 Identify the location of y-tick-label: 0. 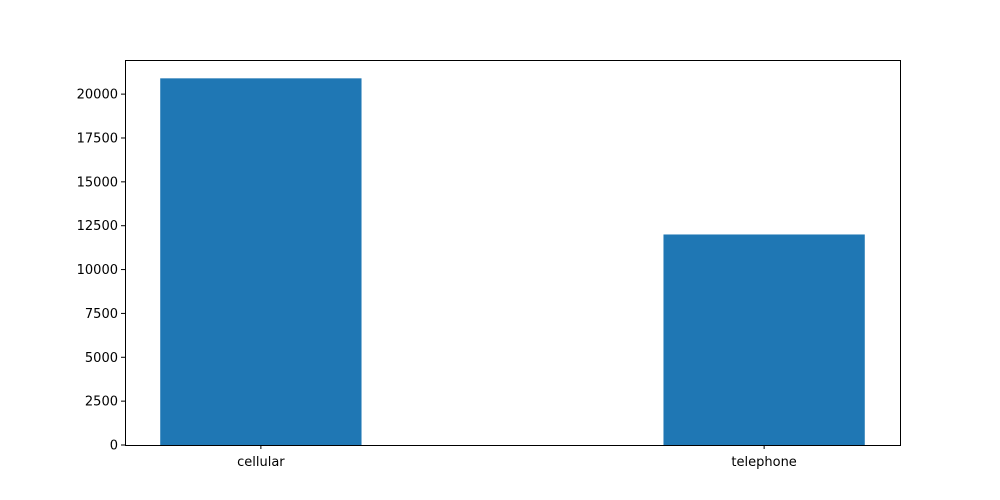
(114, 446).